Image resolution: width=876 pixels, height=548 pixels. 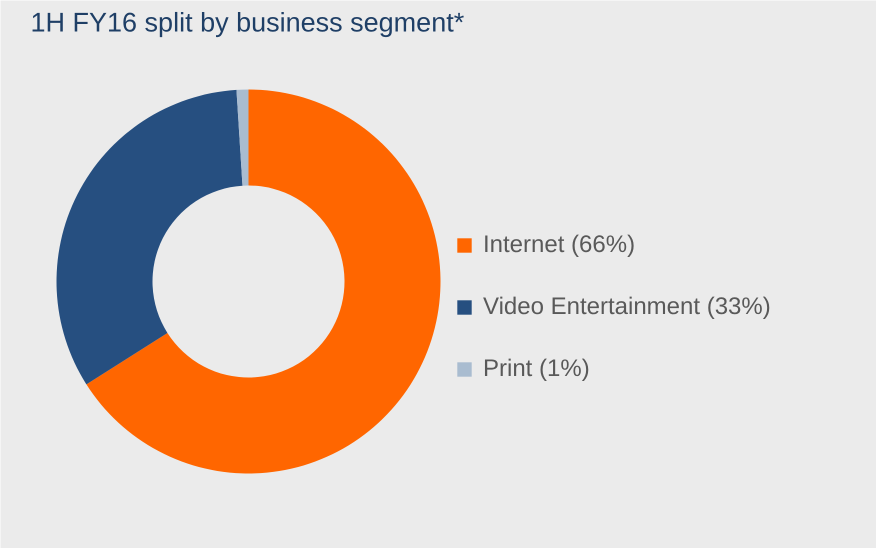 What do you see at coordinates (559, 245) in the screenshot?
I see `legend-label: Internet (66%)` at bounding box center [559, 245].